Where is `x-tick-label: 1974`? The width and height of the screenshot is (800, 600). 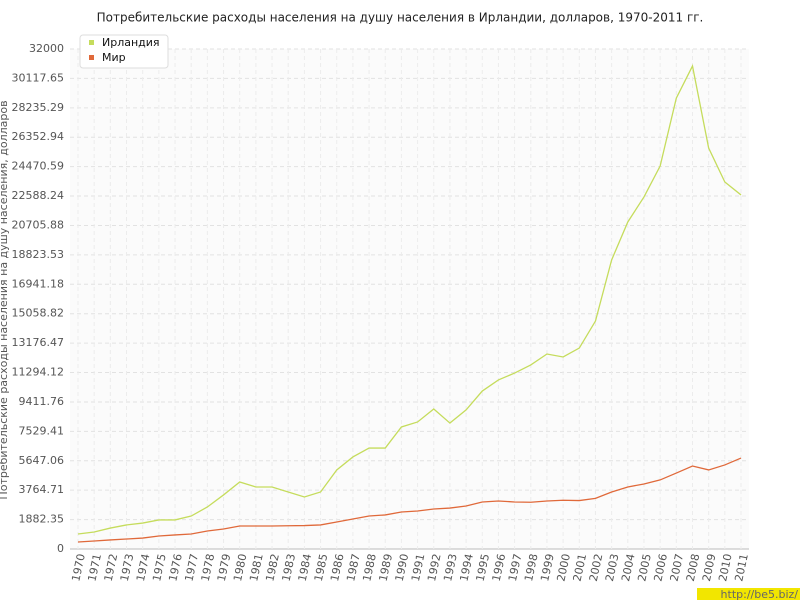
x-tick-label: 1974 is located at coordinates (143, 568).